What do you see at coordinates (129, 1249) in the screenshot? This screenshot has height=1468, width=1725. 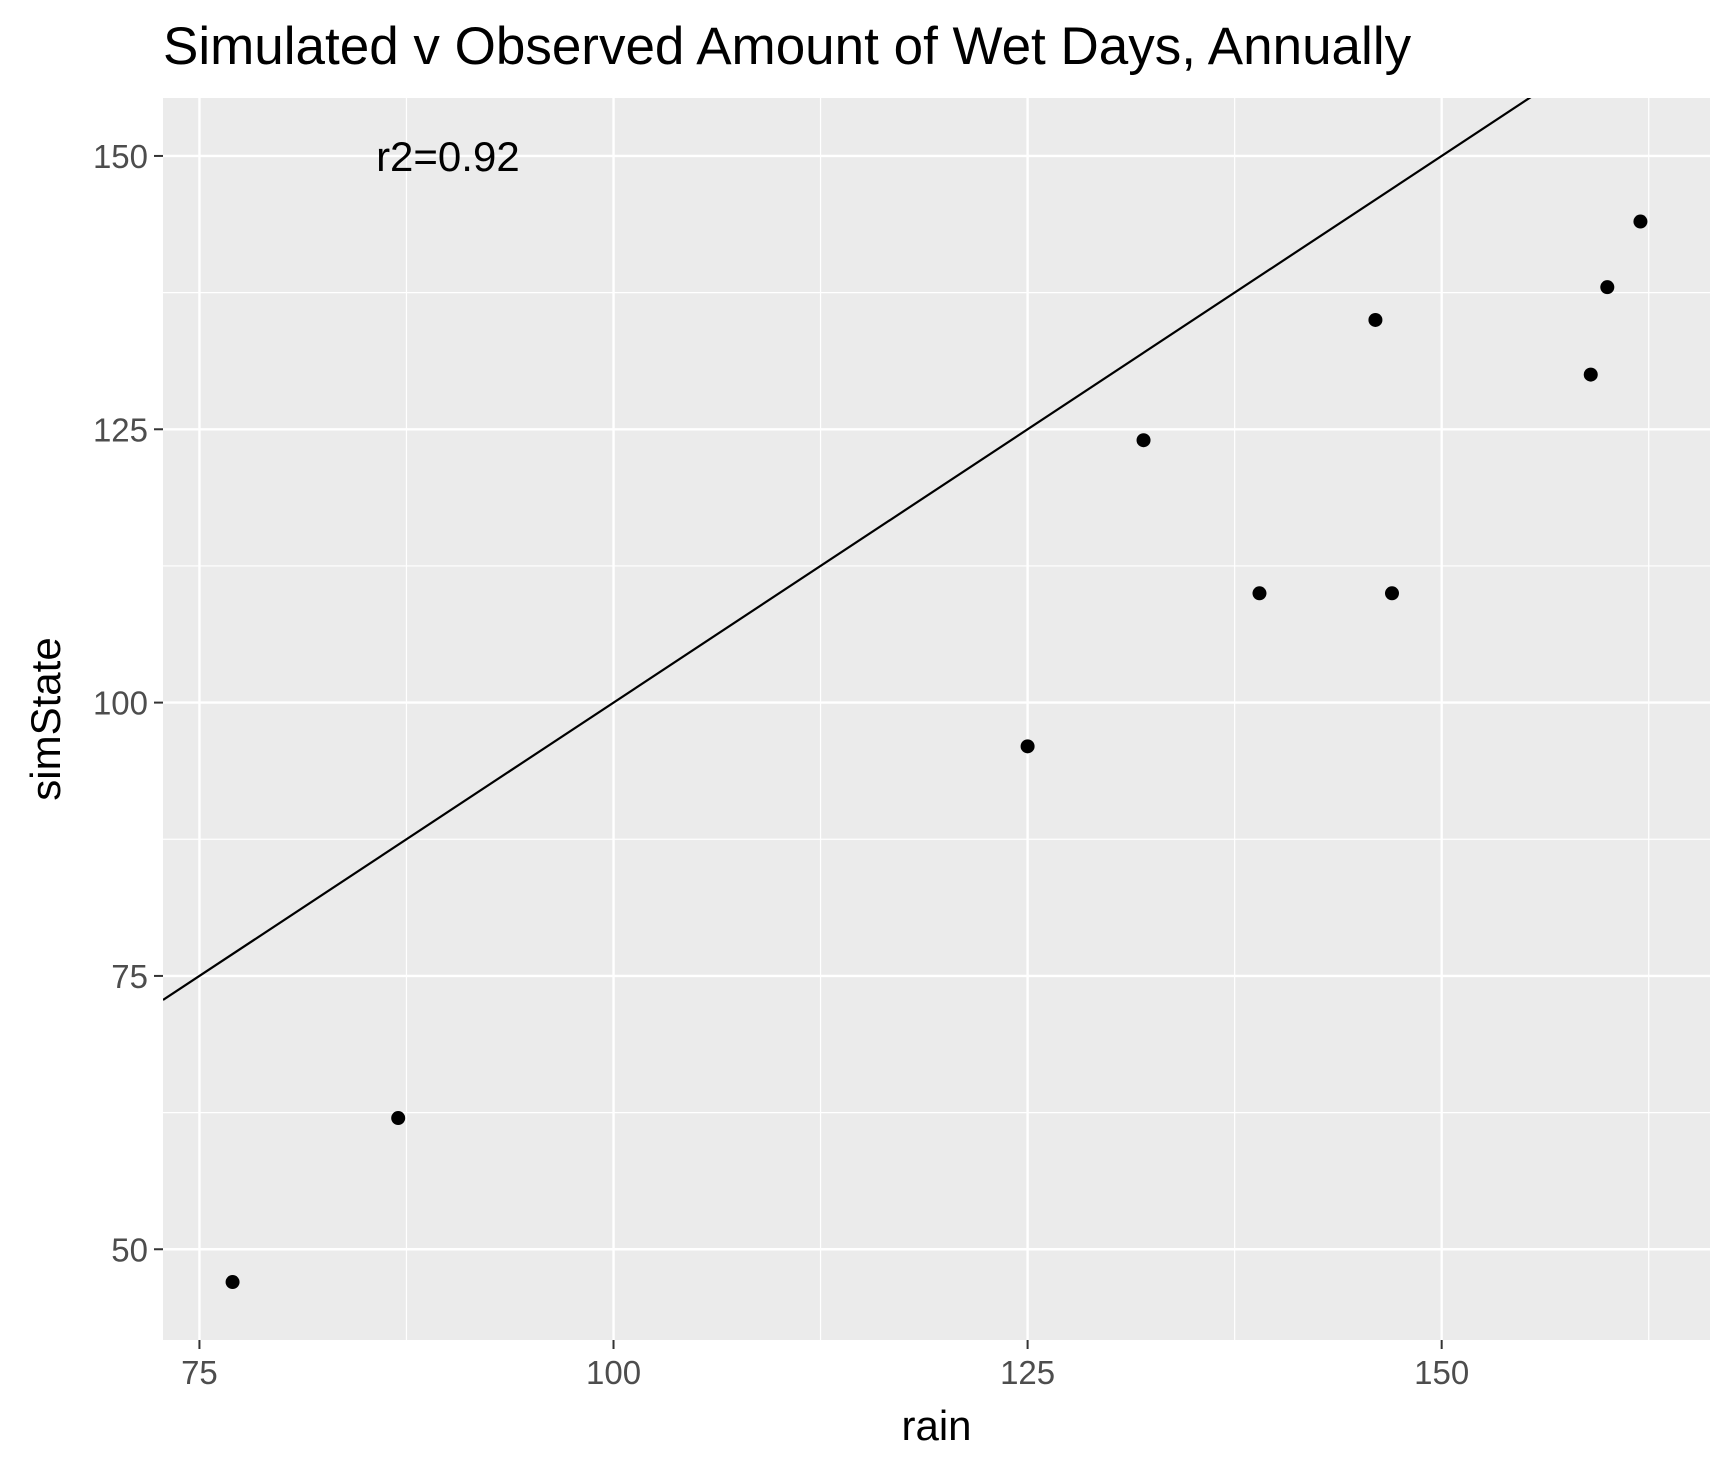 I see `y-tick-label: 50` at bounding box center [129, 1249].